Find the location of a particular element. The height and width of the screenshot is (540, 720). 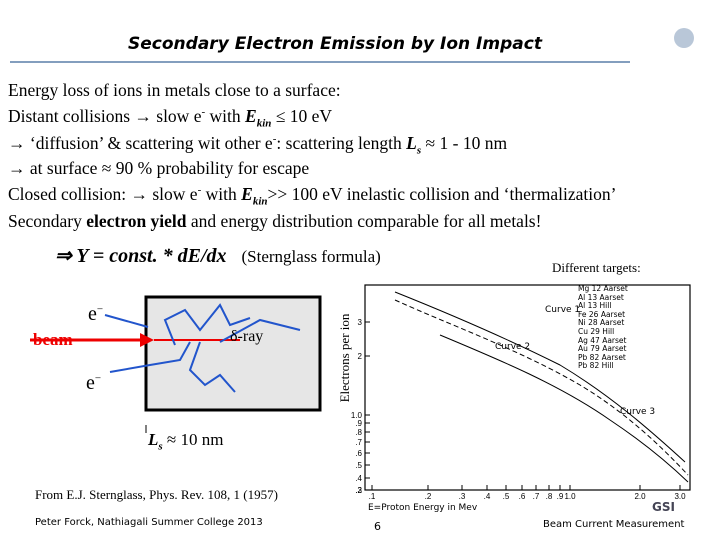

formula-note: (Sternglass formula) is located at coordinates (311, 256).